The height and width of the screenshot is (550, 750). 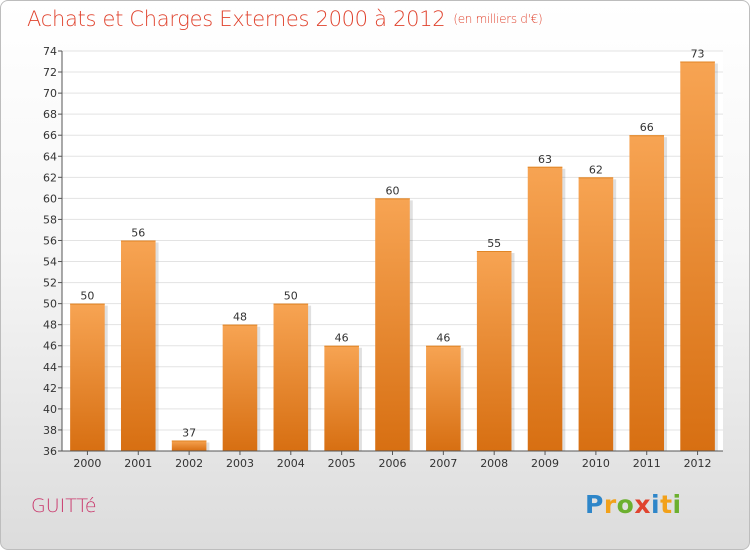 I want to click on bar-value-label: 60, so click(x=393, y=190).